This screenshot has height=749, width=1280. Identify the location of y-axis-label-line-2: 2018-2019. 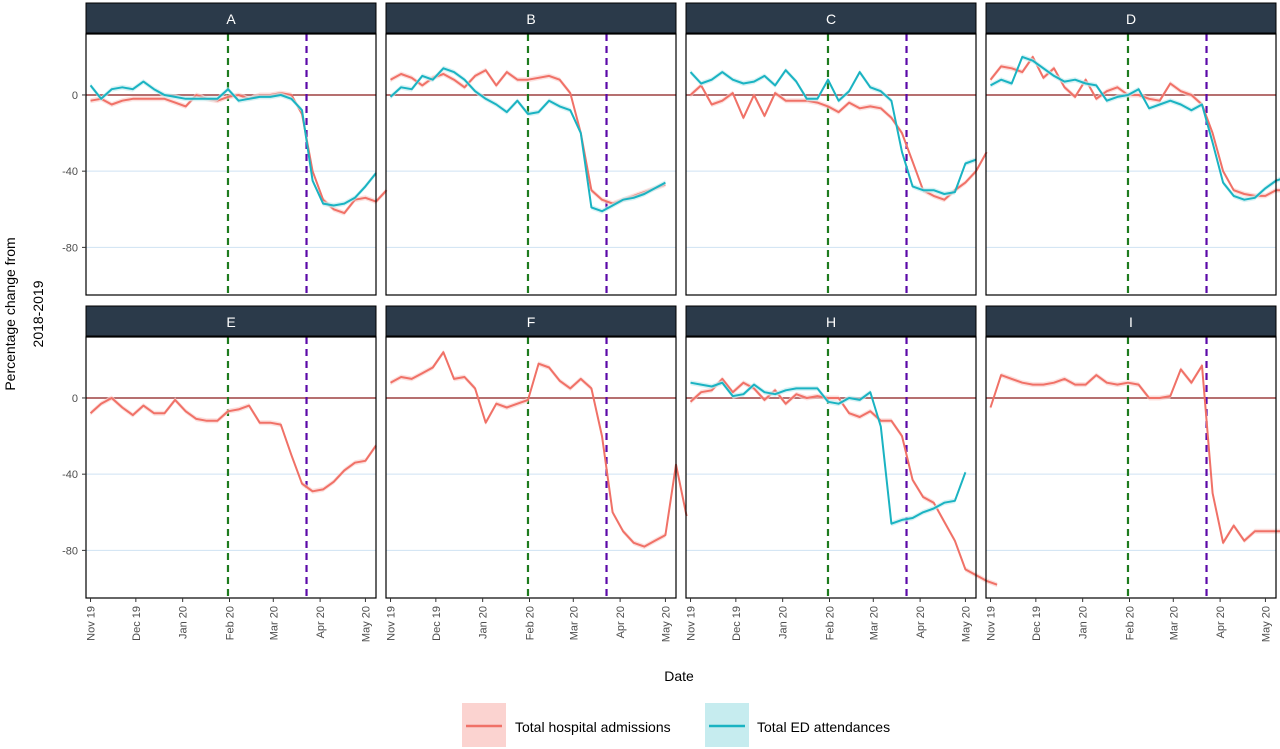
(38, 313).